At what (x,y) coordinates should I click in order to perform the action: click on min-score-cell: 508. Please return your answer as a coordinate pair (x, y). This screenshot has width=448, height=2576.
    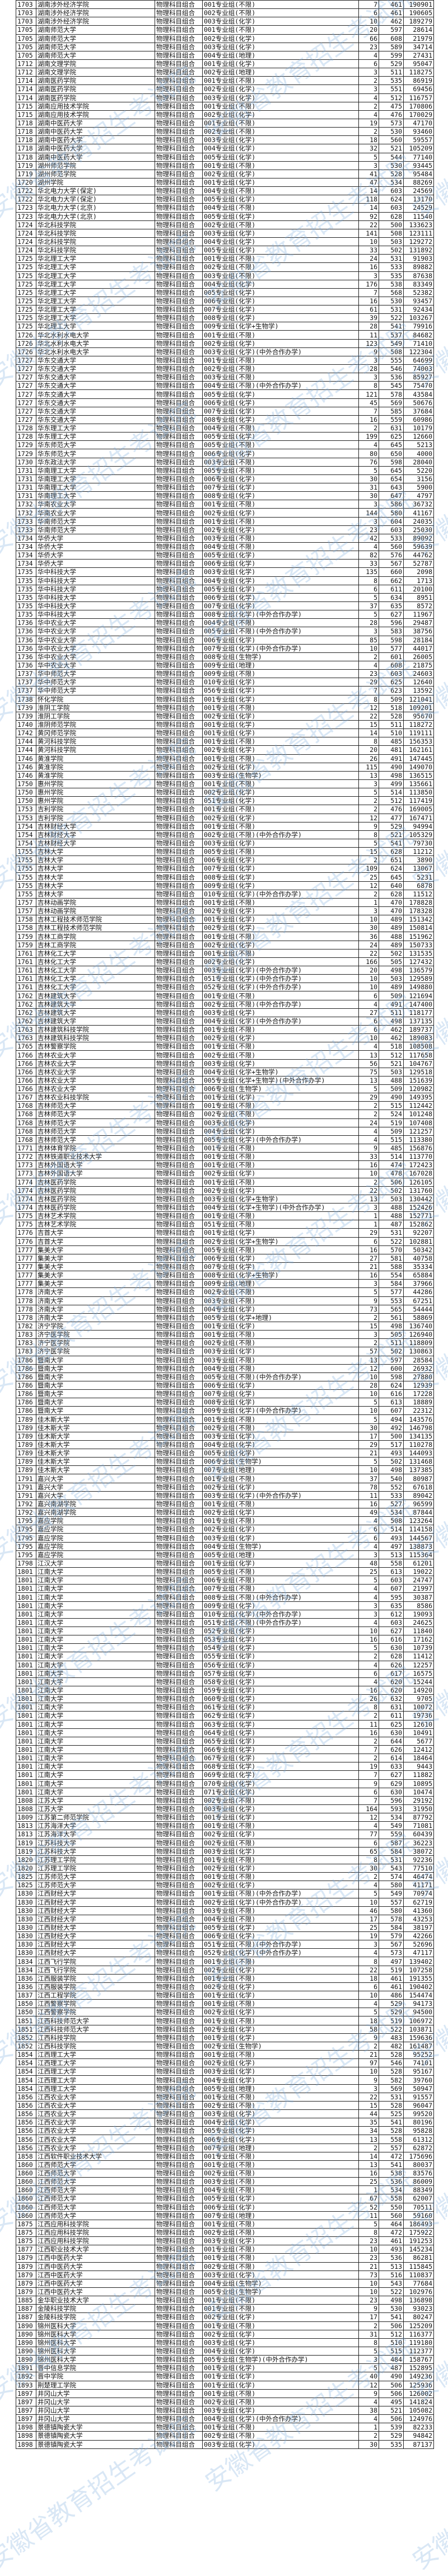
    Looking at the image, I should click on (392, 351).